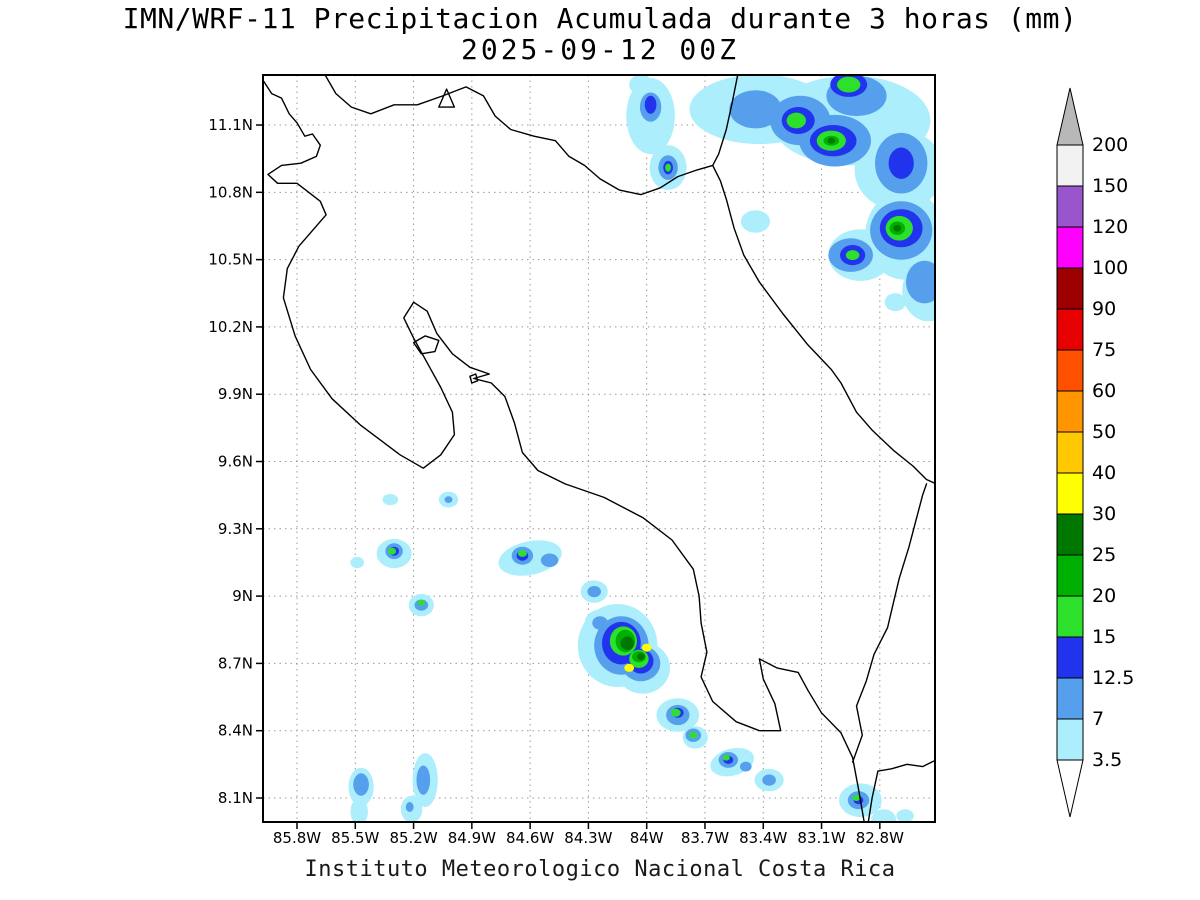  I want to click on colorbar-label: 200, so click(1110, 145).